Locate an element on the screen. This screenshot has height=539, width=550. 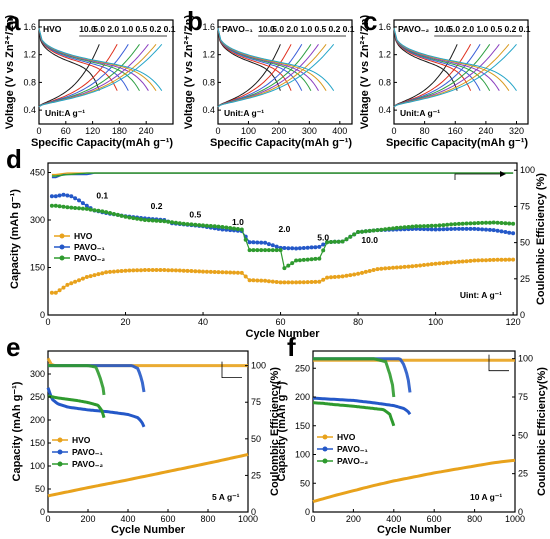
y-tick-label: 100 is located at coordinates (37, 466).